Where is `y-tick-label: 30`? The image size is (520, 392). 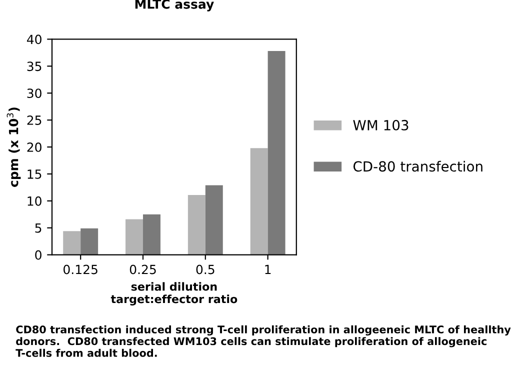
y-tick-label: 30 is located at coordinates (34, 93).